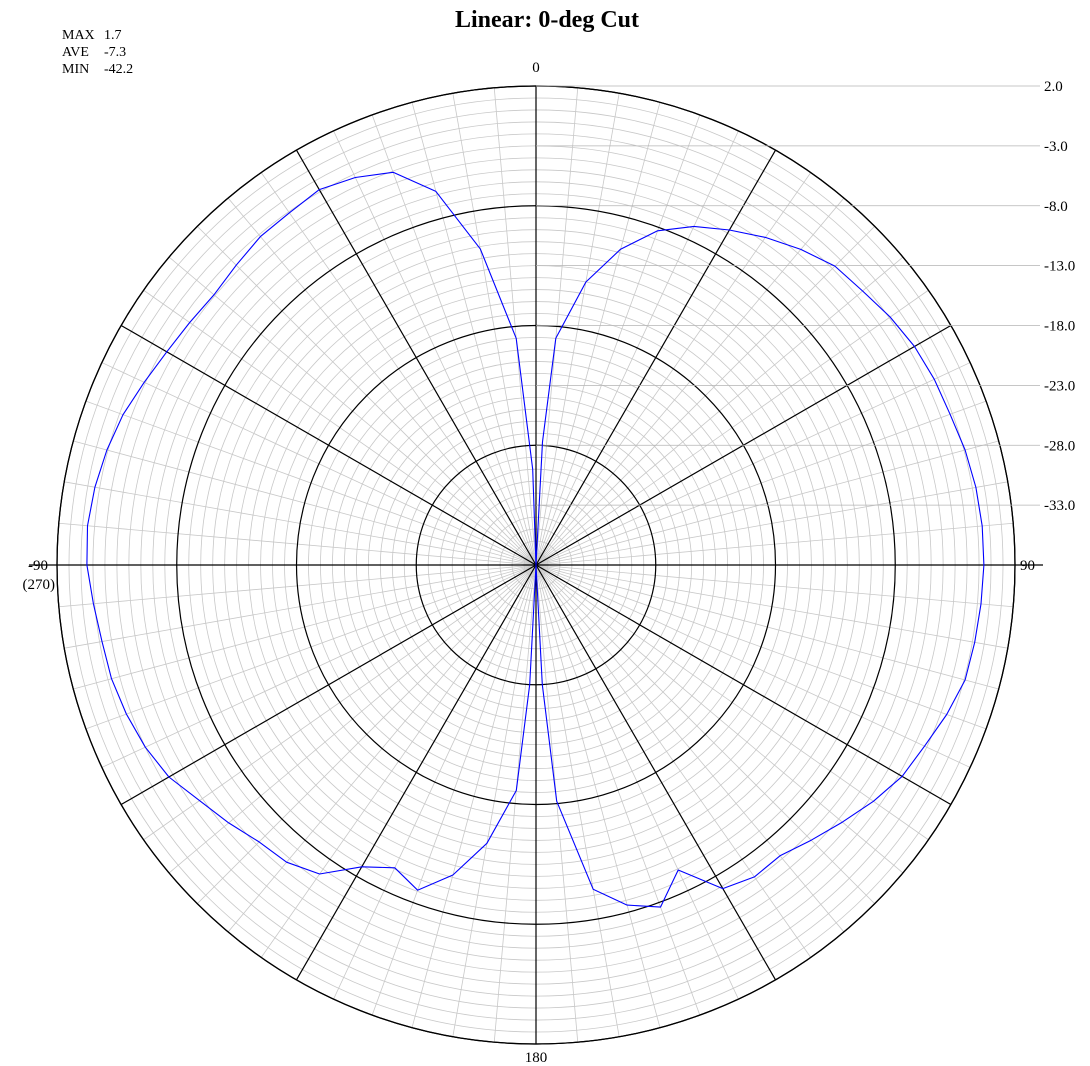 Image resolution: width=1090 pixels, height=1066 pixels. I want to click on stat-max-label: MAX, so click(78, 35).